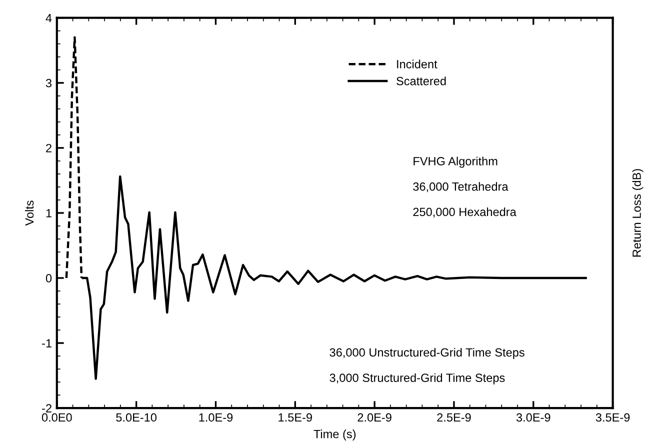 This screenshot has width=654, height=446. What do you see at coordinates (49, 18) in the screenshot?
I see `y-tick-label: 4` at bounding box center [49, 18].